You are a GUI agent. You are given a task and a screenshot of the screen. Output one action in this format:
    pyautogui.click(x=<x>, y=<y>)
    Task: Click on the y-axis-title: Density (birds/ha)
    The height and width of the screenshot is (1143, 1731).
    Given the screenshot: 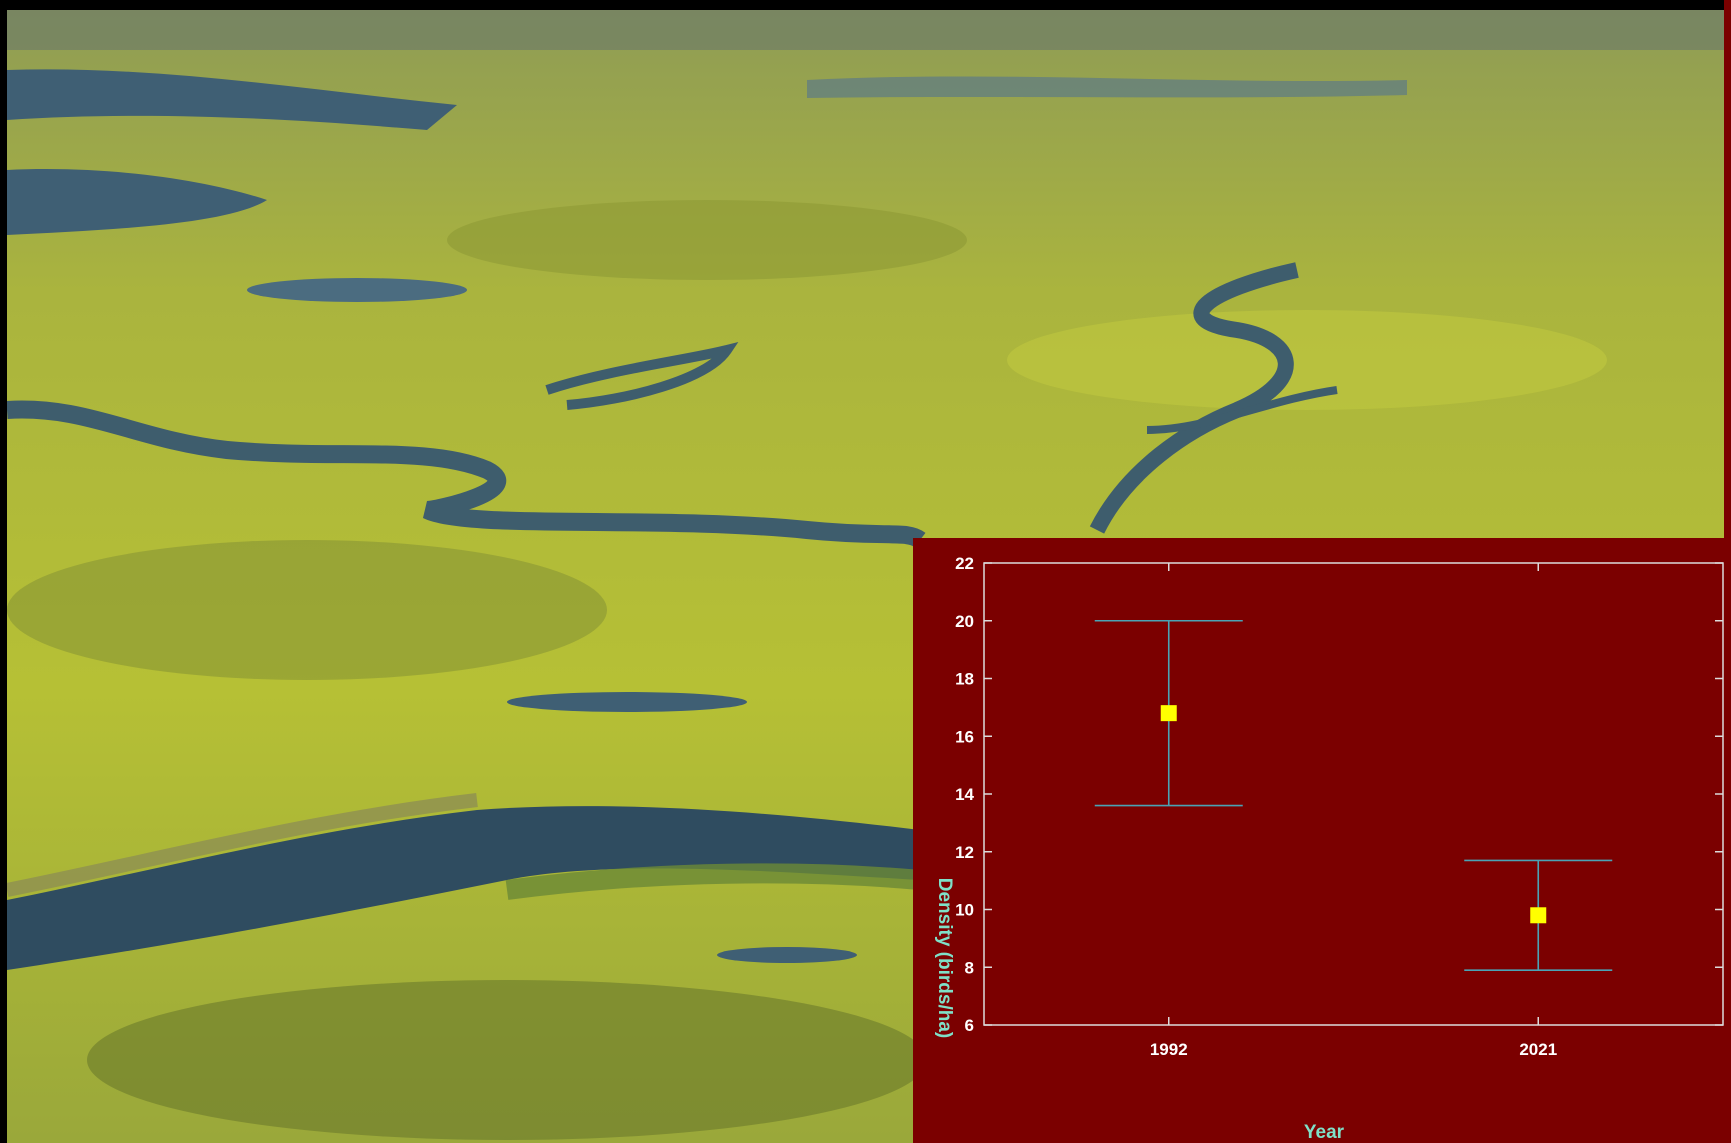 What is the action you would take?
    pyautogui.click(x=944, y=958)
    